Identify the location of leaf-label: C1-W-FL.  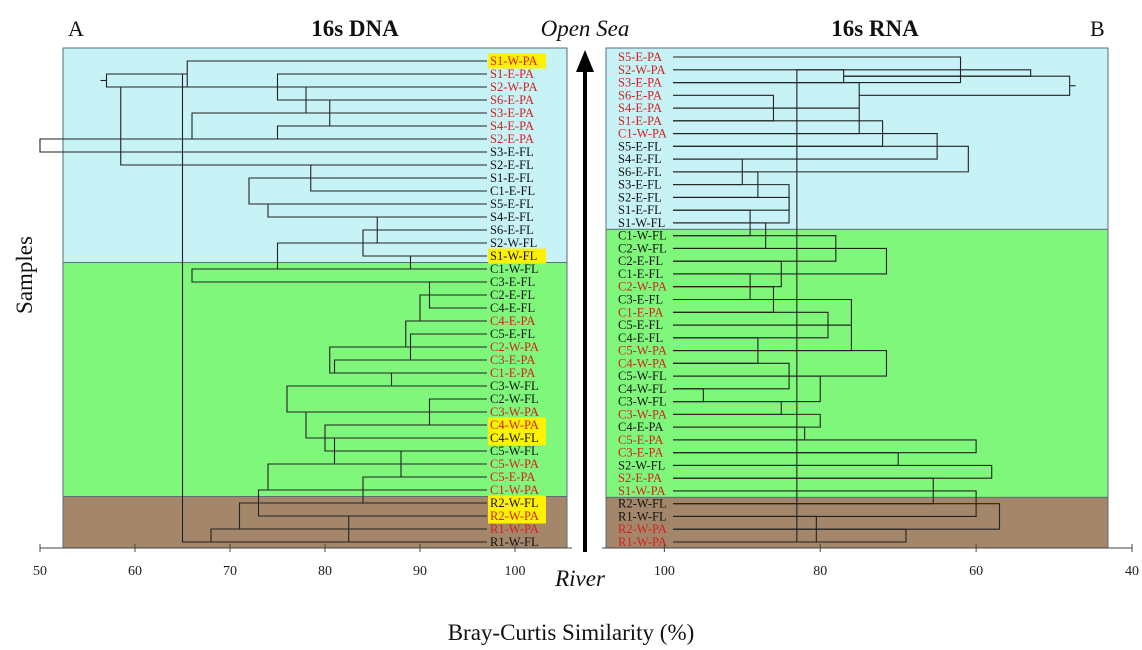
(642, 236).